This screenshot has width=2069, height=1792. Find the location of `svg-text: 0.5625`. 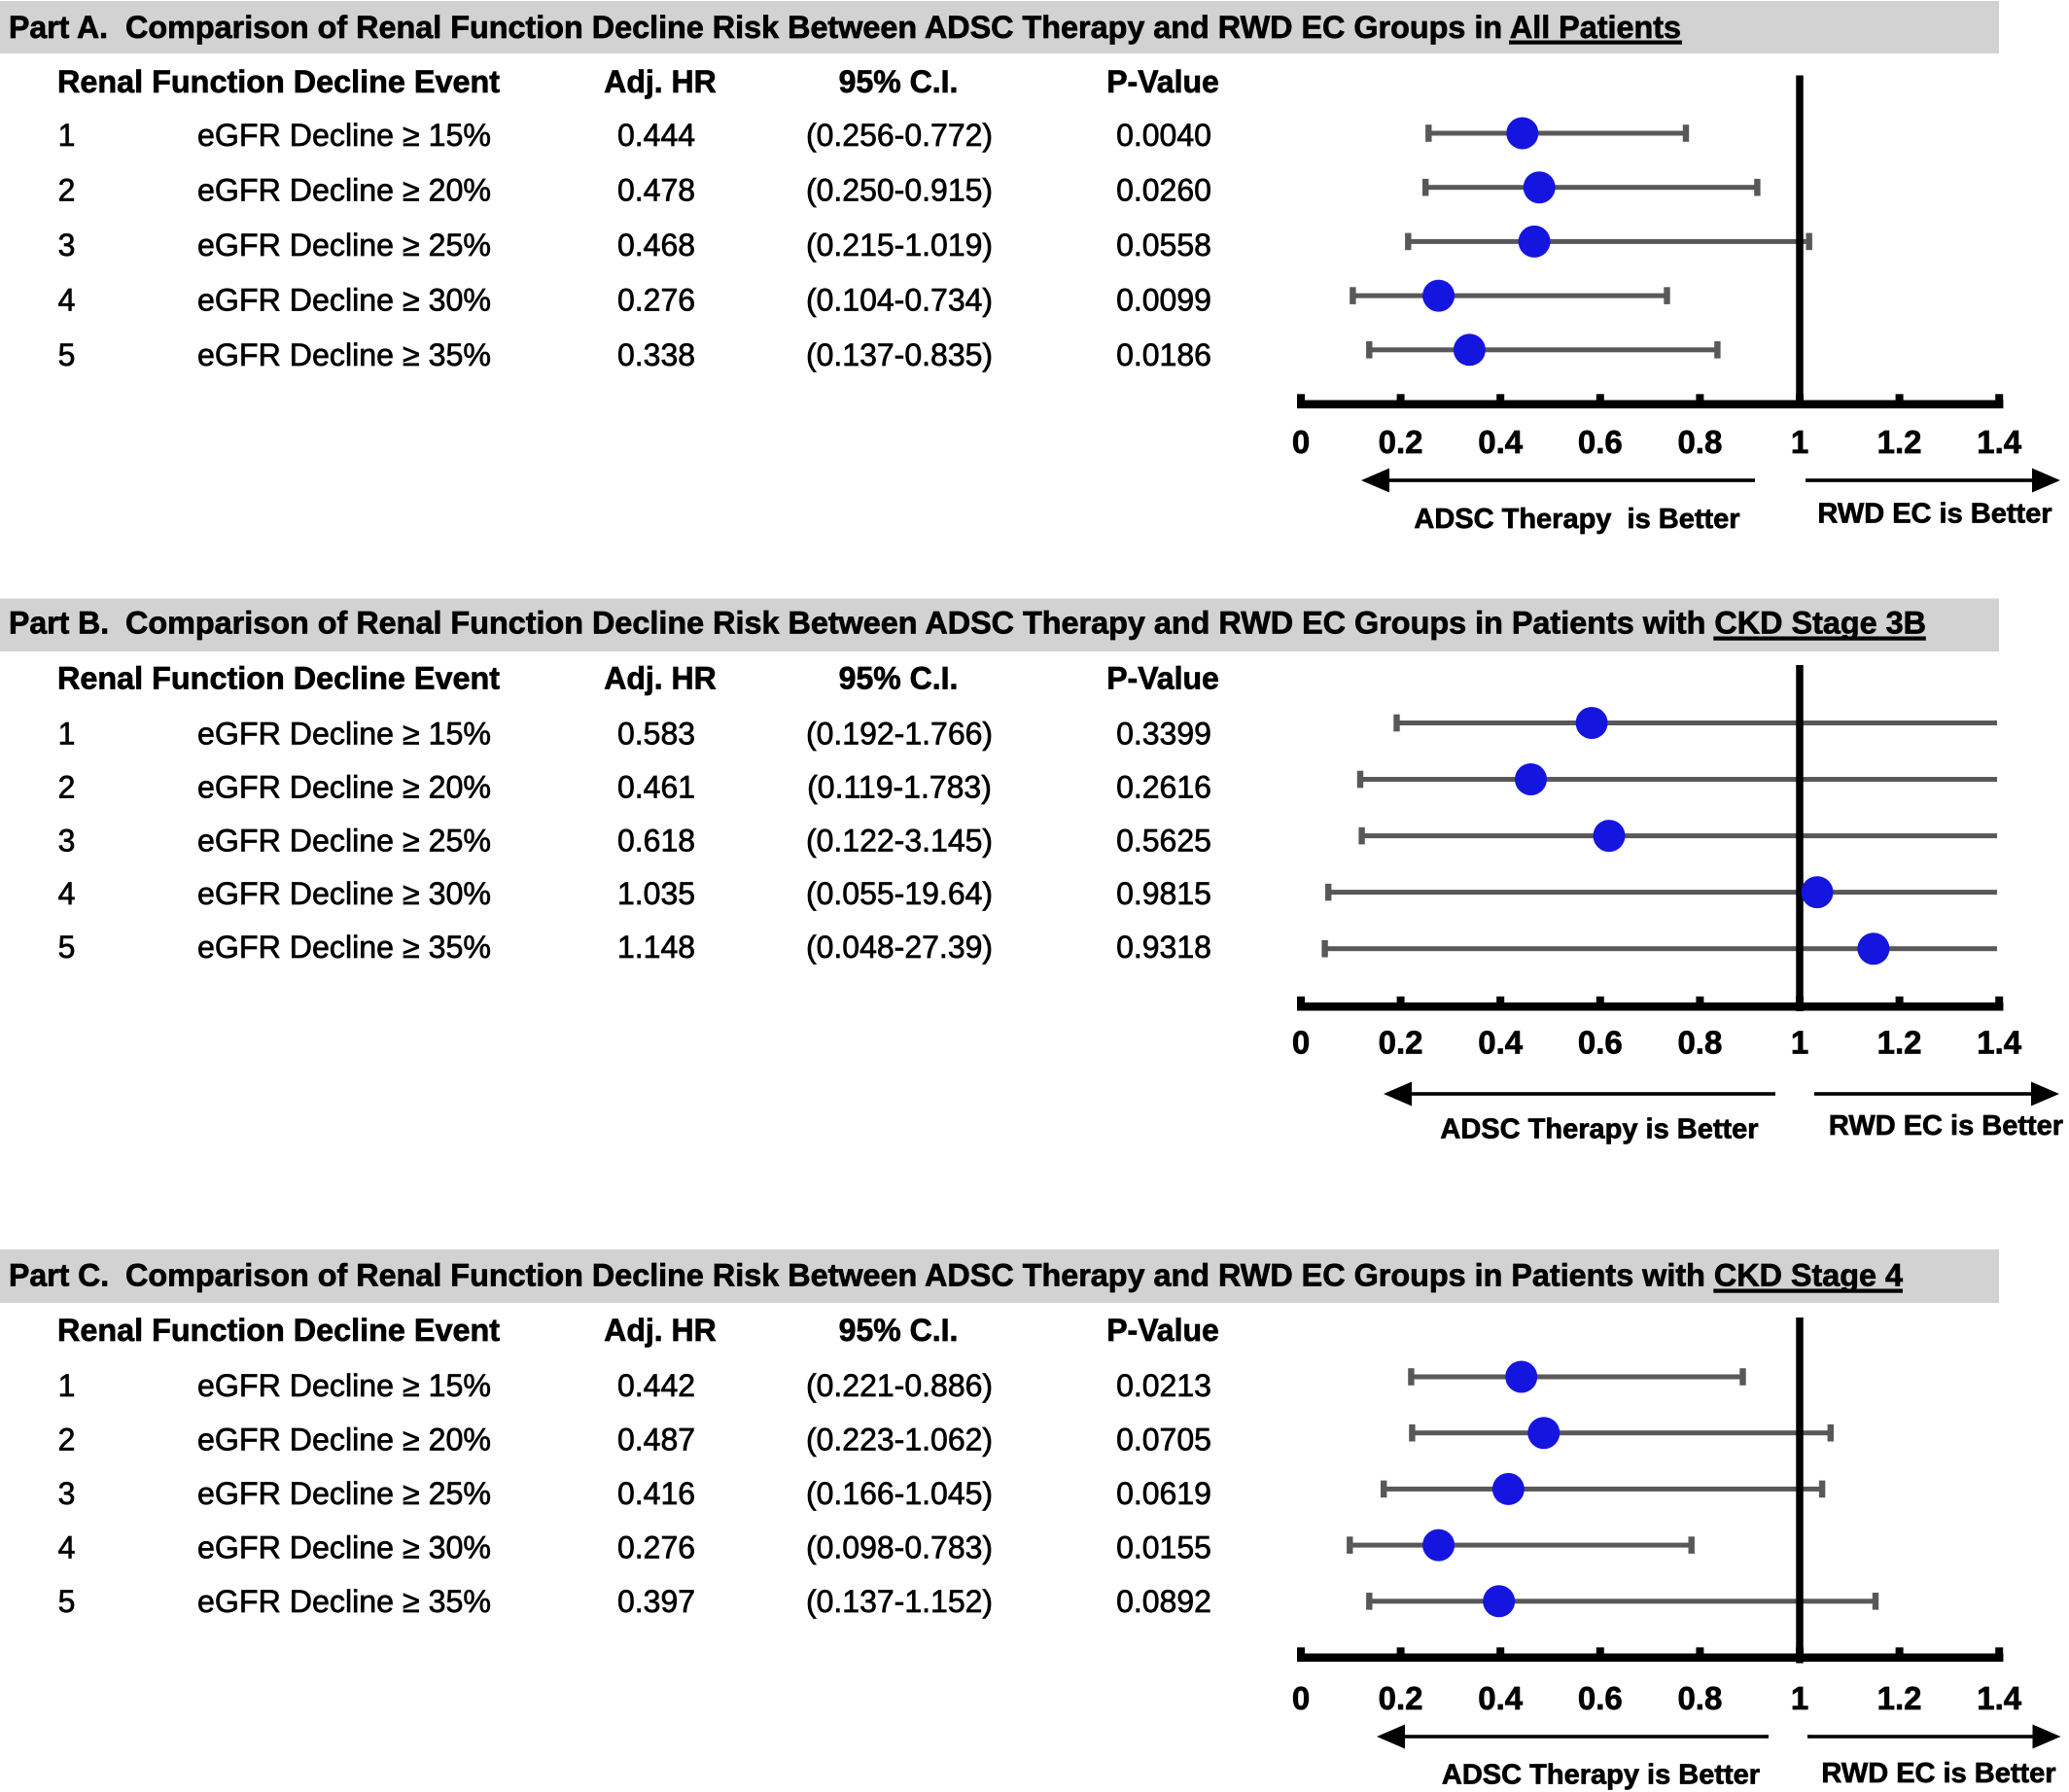

svg-text: 0.5625 is located at coordinates (1163, 841).